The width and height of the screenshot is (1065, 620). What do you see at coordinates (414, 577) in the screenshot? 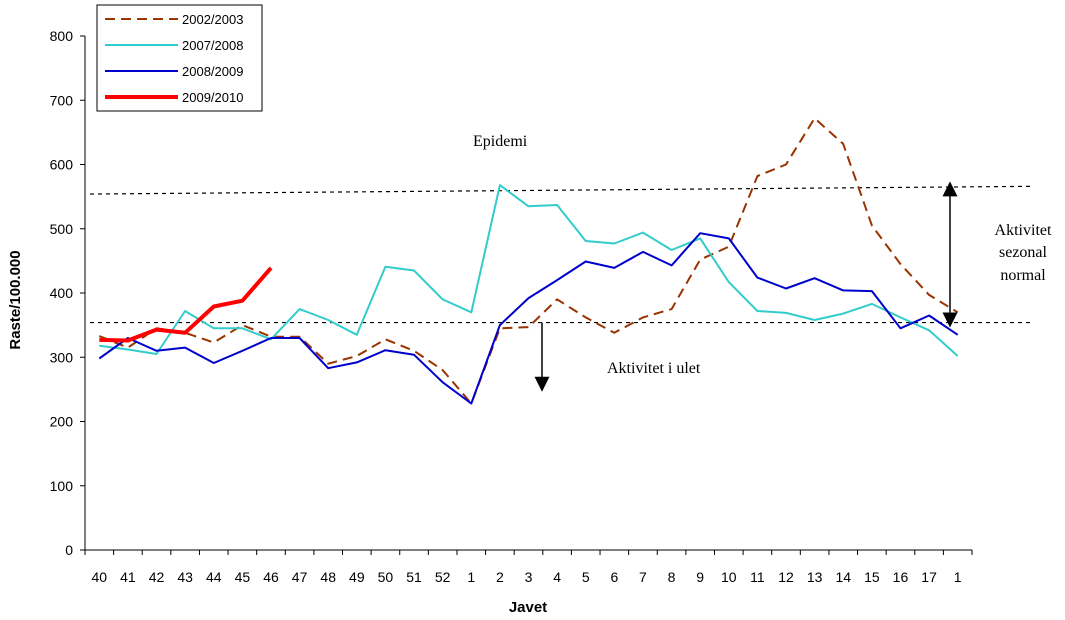
I see `x-tick-label: 51` at bounding box center [414, 577].